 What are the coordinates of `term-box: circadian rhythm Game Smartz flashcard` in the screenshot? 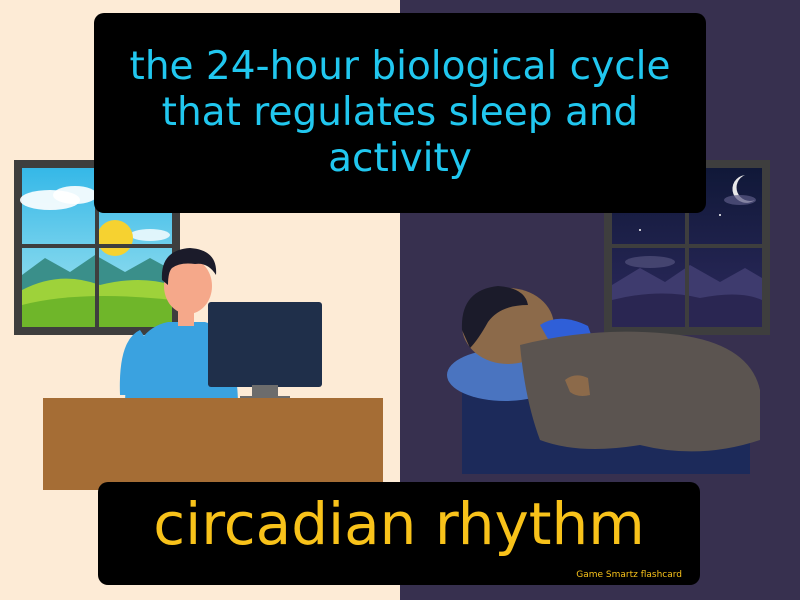 It's located at (399, 533).